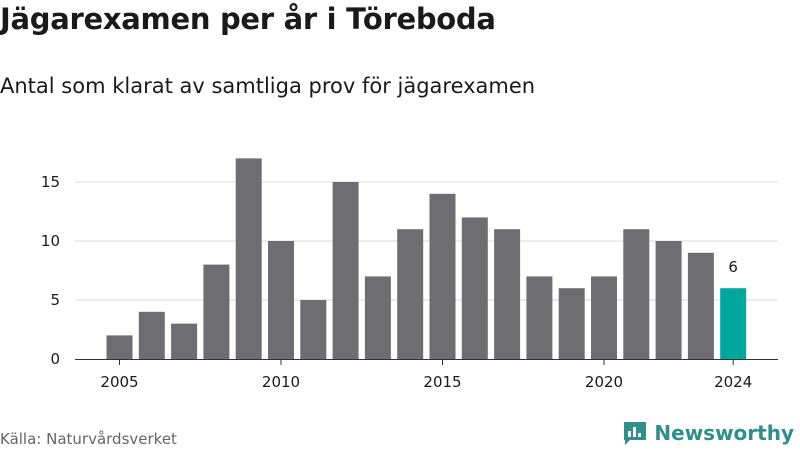 The width and height of the screenshot is (800, 450). I want to click on y-tick-label: 15, so click(50, 182).